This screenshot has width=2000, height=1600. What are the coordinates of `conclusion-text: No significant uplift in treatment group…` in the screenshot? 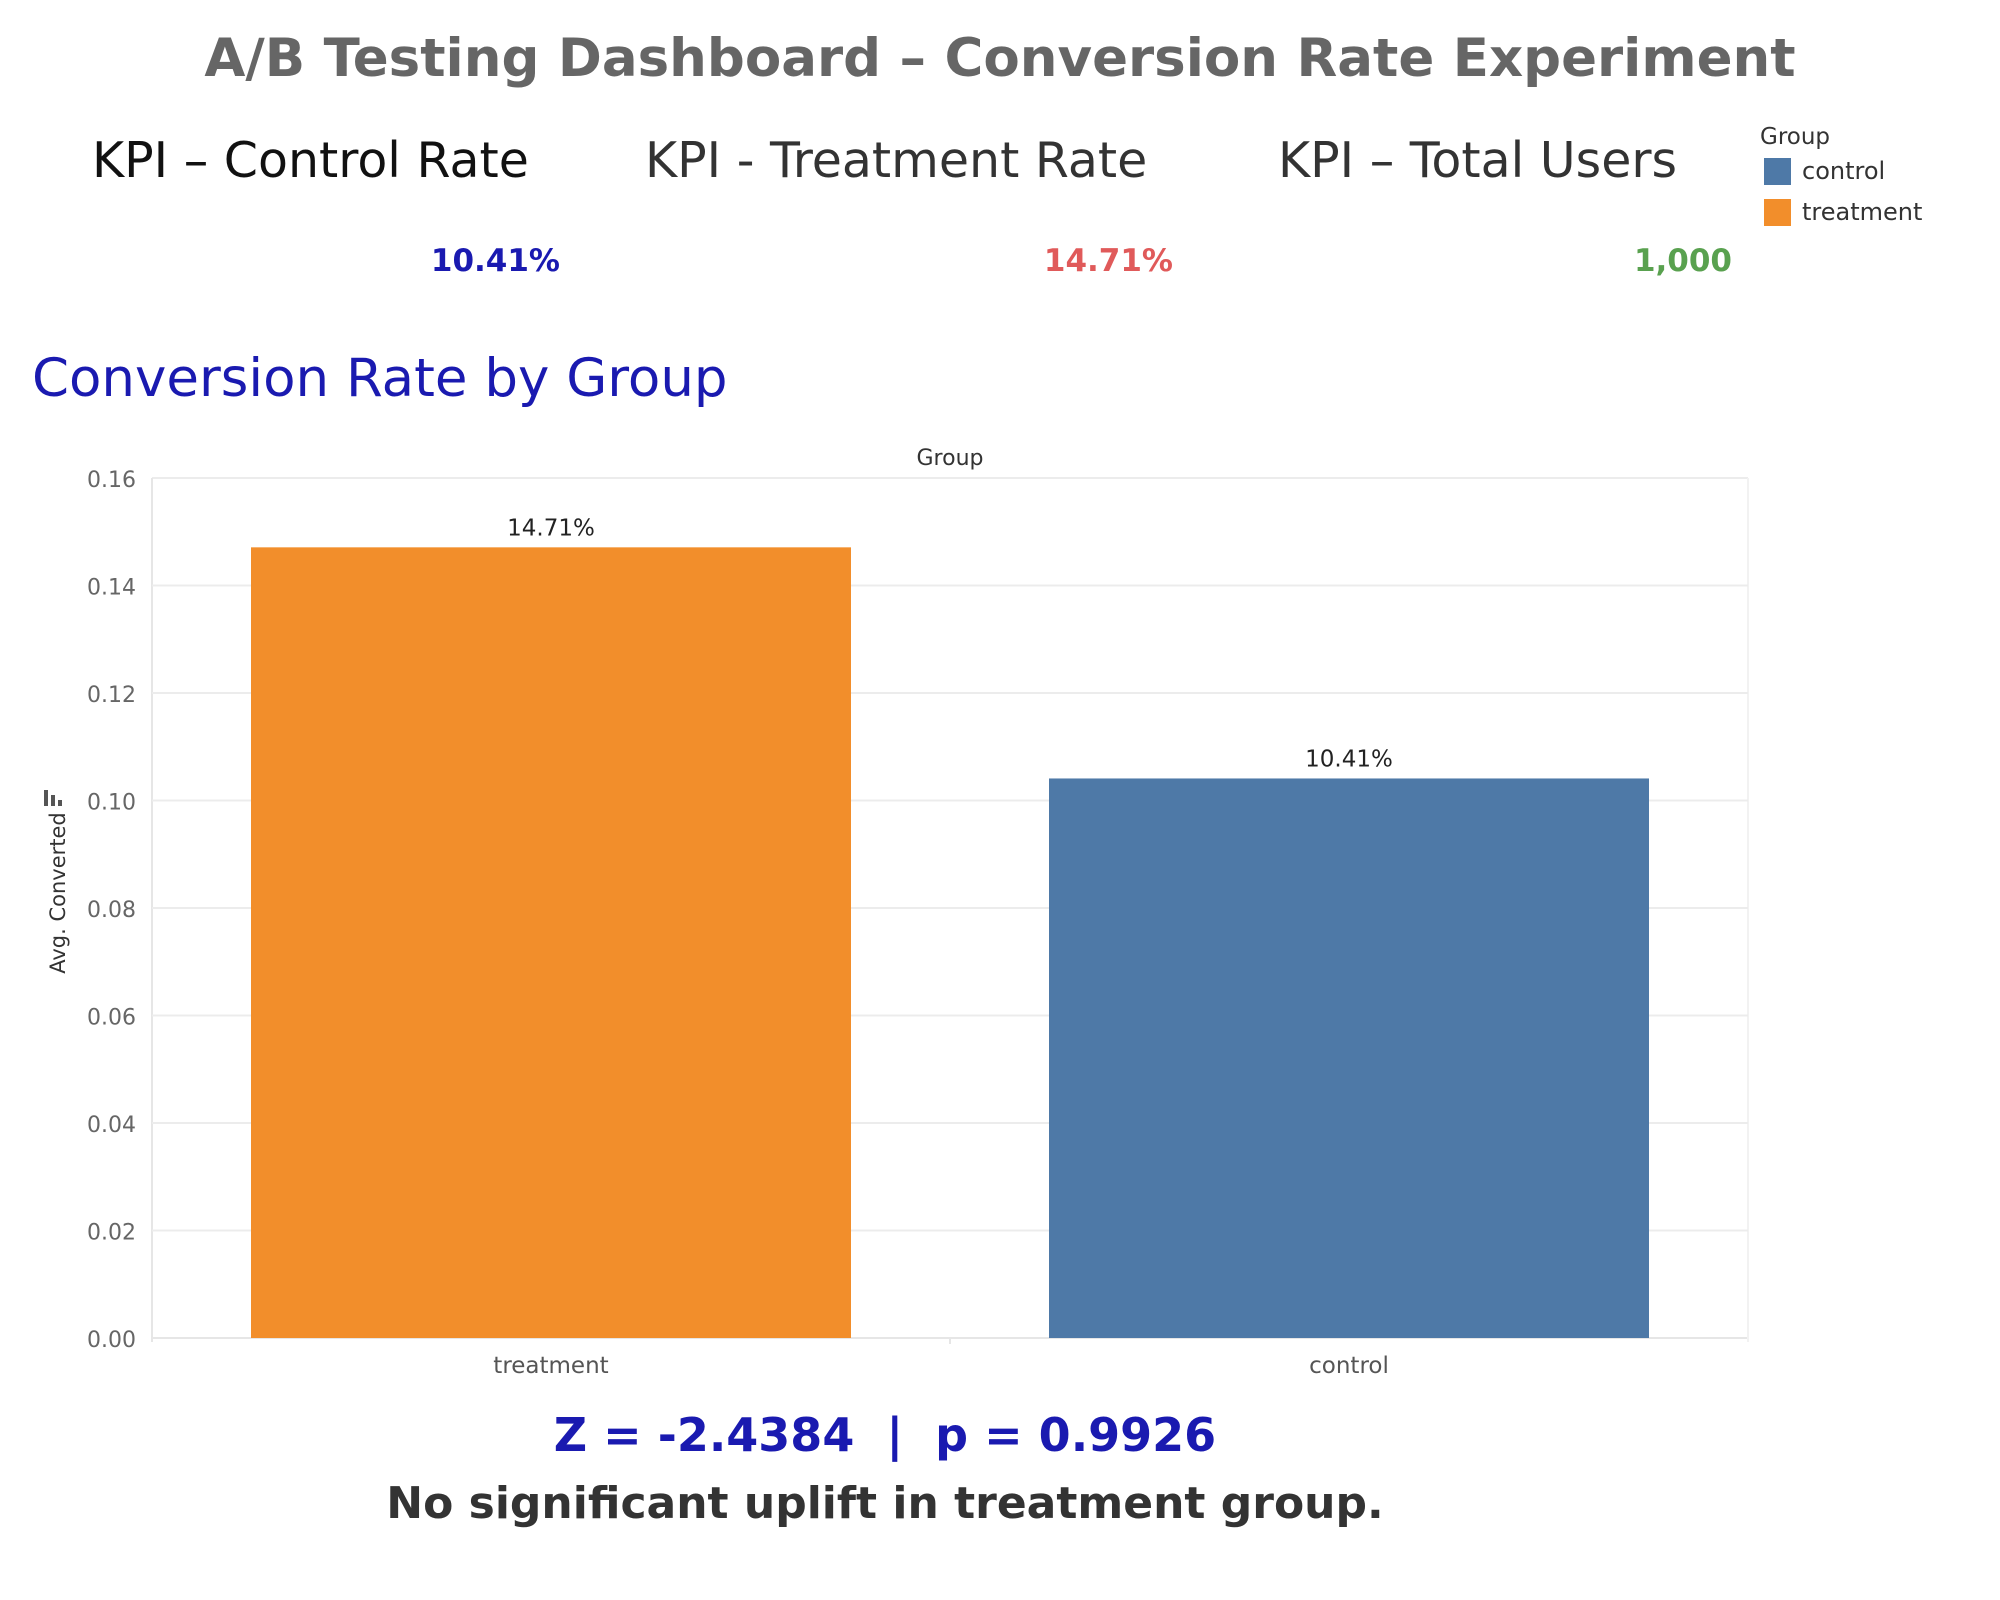 It's located at (885, 1503).